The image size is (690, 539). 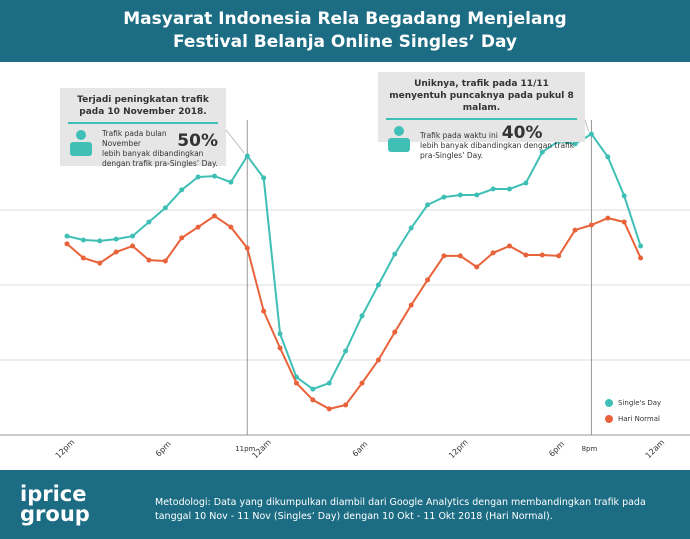 What do you see at coordinates (590, 449) in the screenshot?
I see `x-tick-label: 8pm` at bounding box center [590, 449].